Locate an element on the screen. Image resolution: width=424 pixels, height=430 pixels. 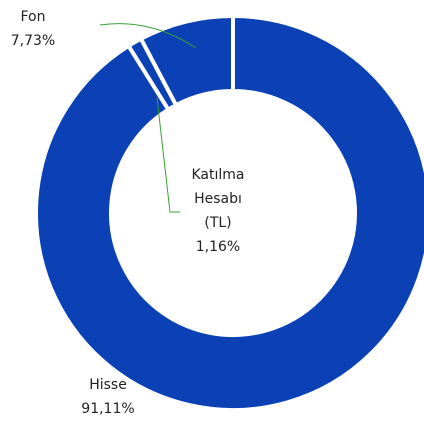
value-label: 1,16% is located at coordinates (218, 247).